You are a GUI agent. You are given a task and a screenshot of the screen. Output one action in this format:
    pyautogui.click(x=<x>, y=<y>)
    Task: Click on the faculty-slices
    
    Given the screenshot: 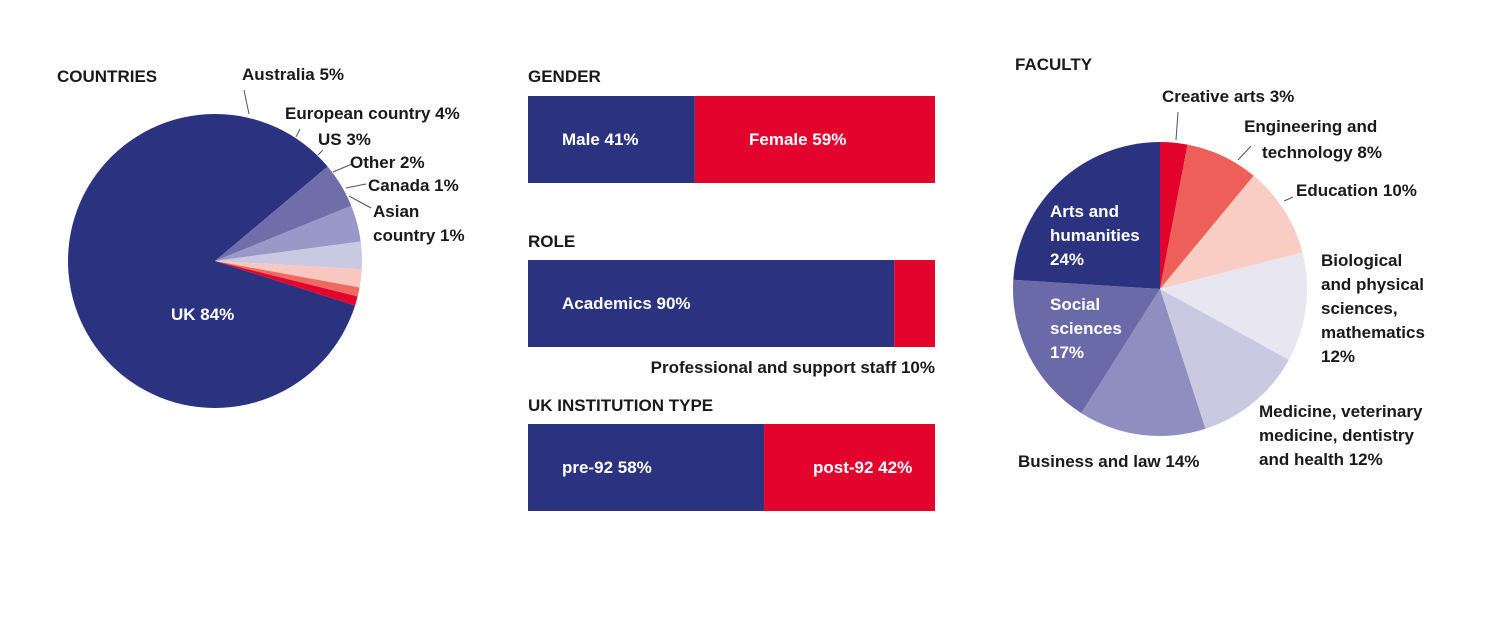 What is the action you would take?
    pyautogui.click(x=1160, y=289)
    